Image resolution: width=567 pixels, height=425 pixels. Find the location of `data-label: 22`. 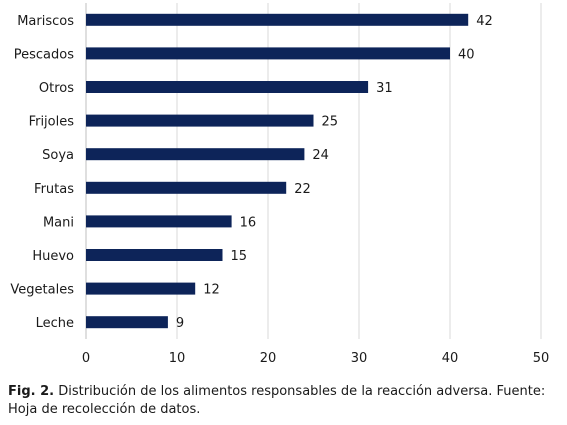

data-label: 22 is located at coordinates (302, 189).